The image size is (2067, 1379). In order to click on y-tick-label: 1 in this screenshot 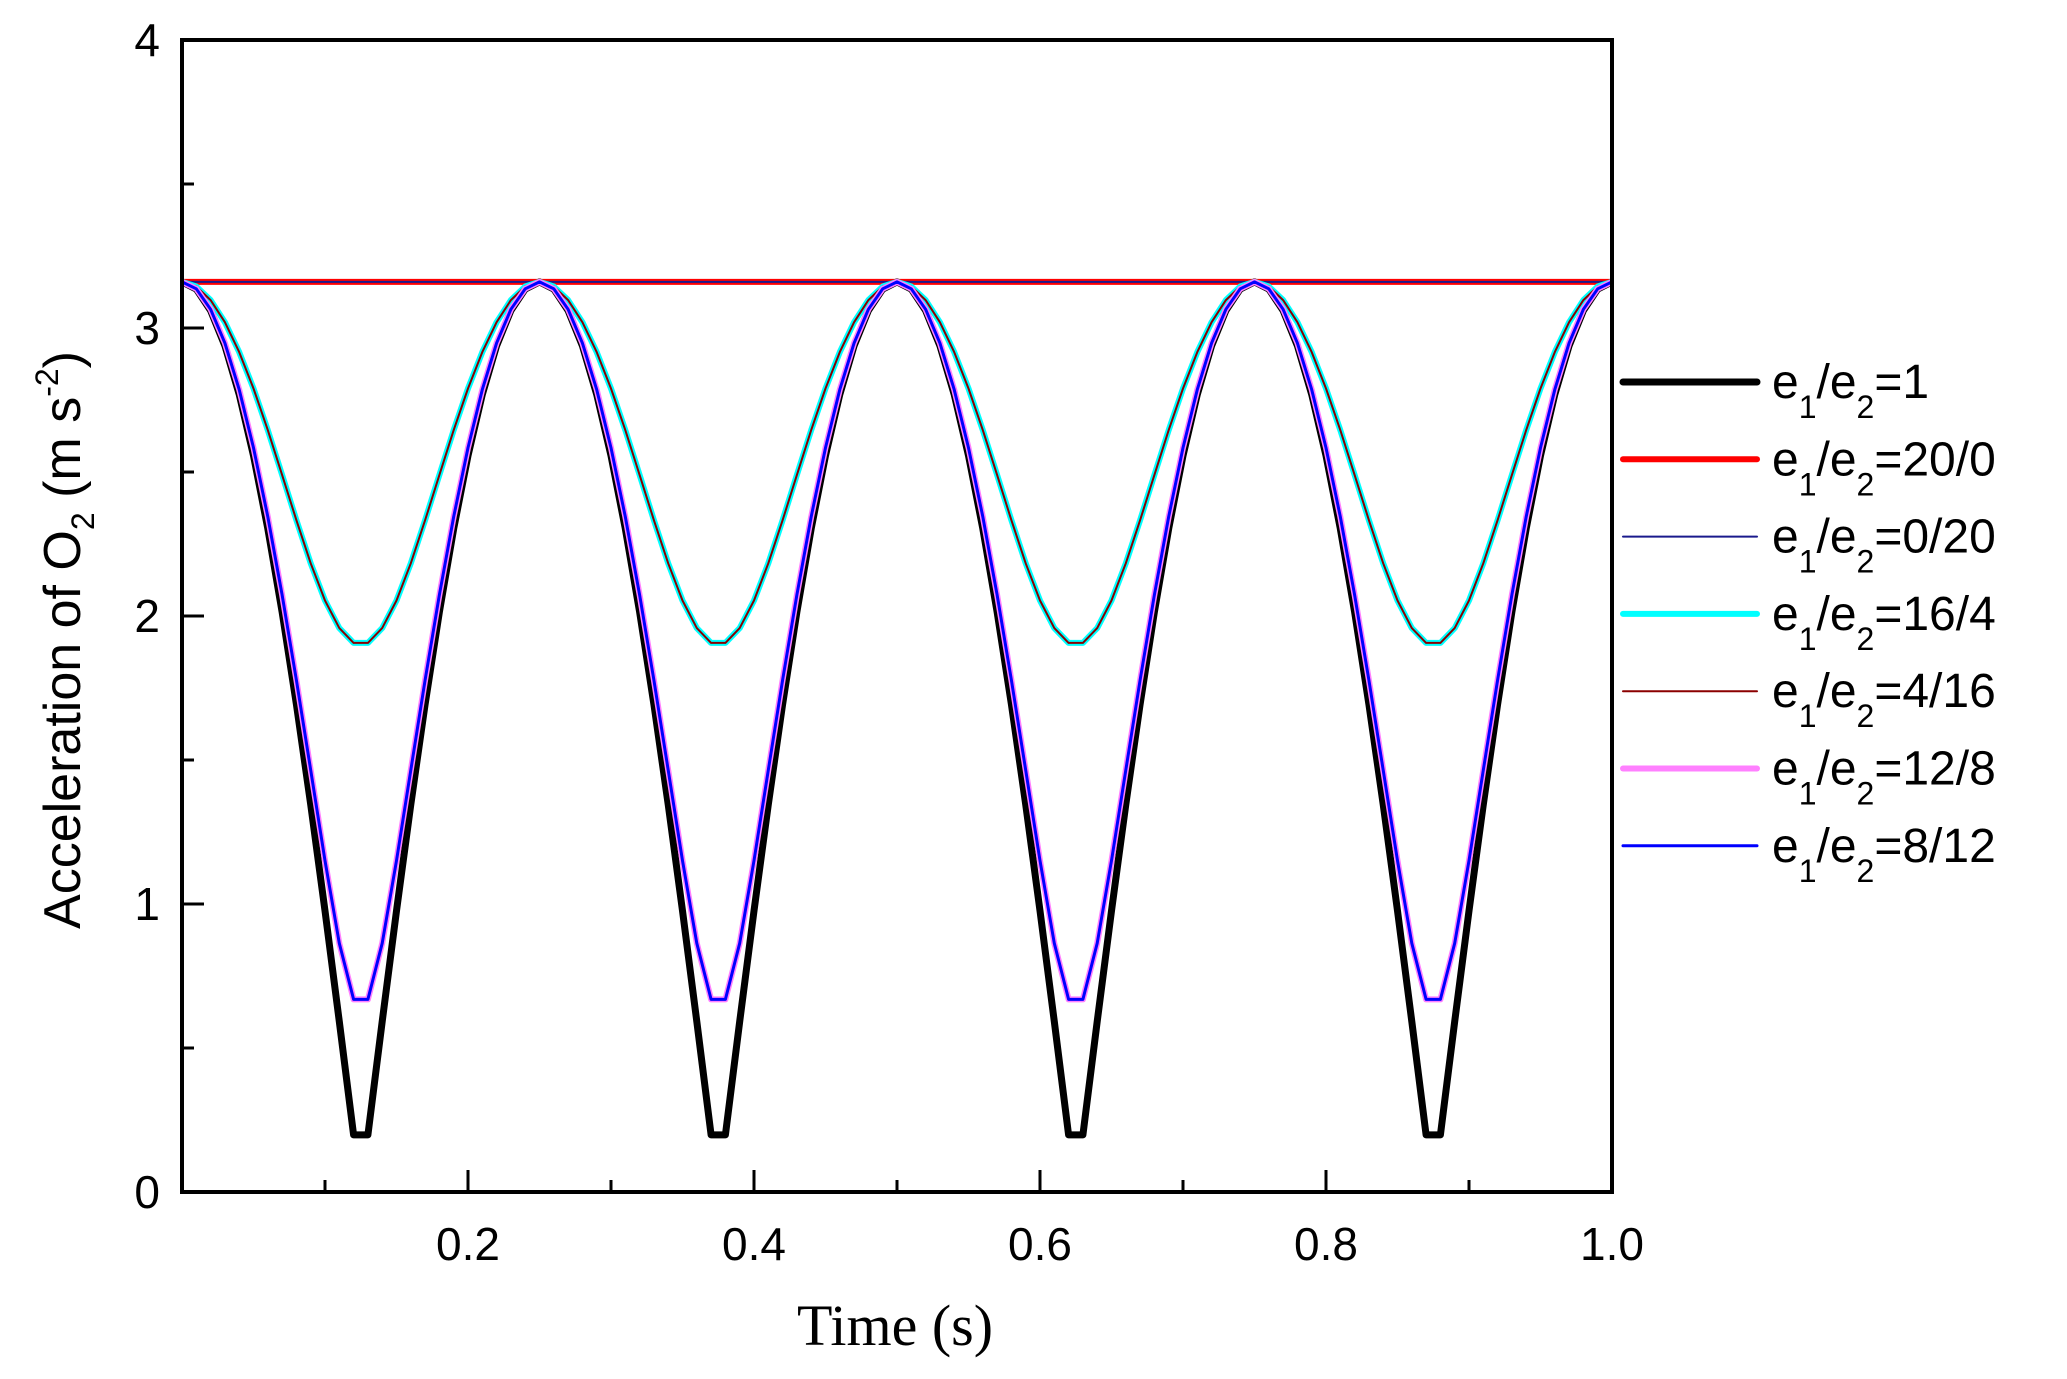, I will do `click(147, 904)`.